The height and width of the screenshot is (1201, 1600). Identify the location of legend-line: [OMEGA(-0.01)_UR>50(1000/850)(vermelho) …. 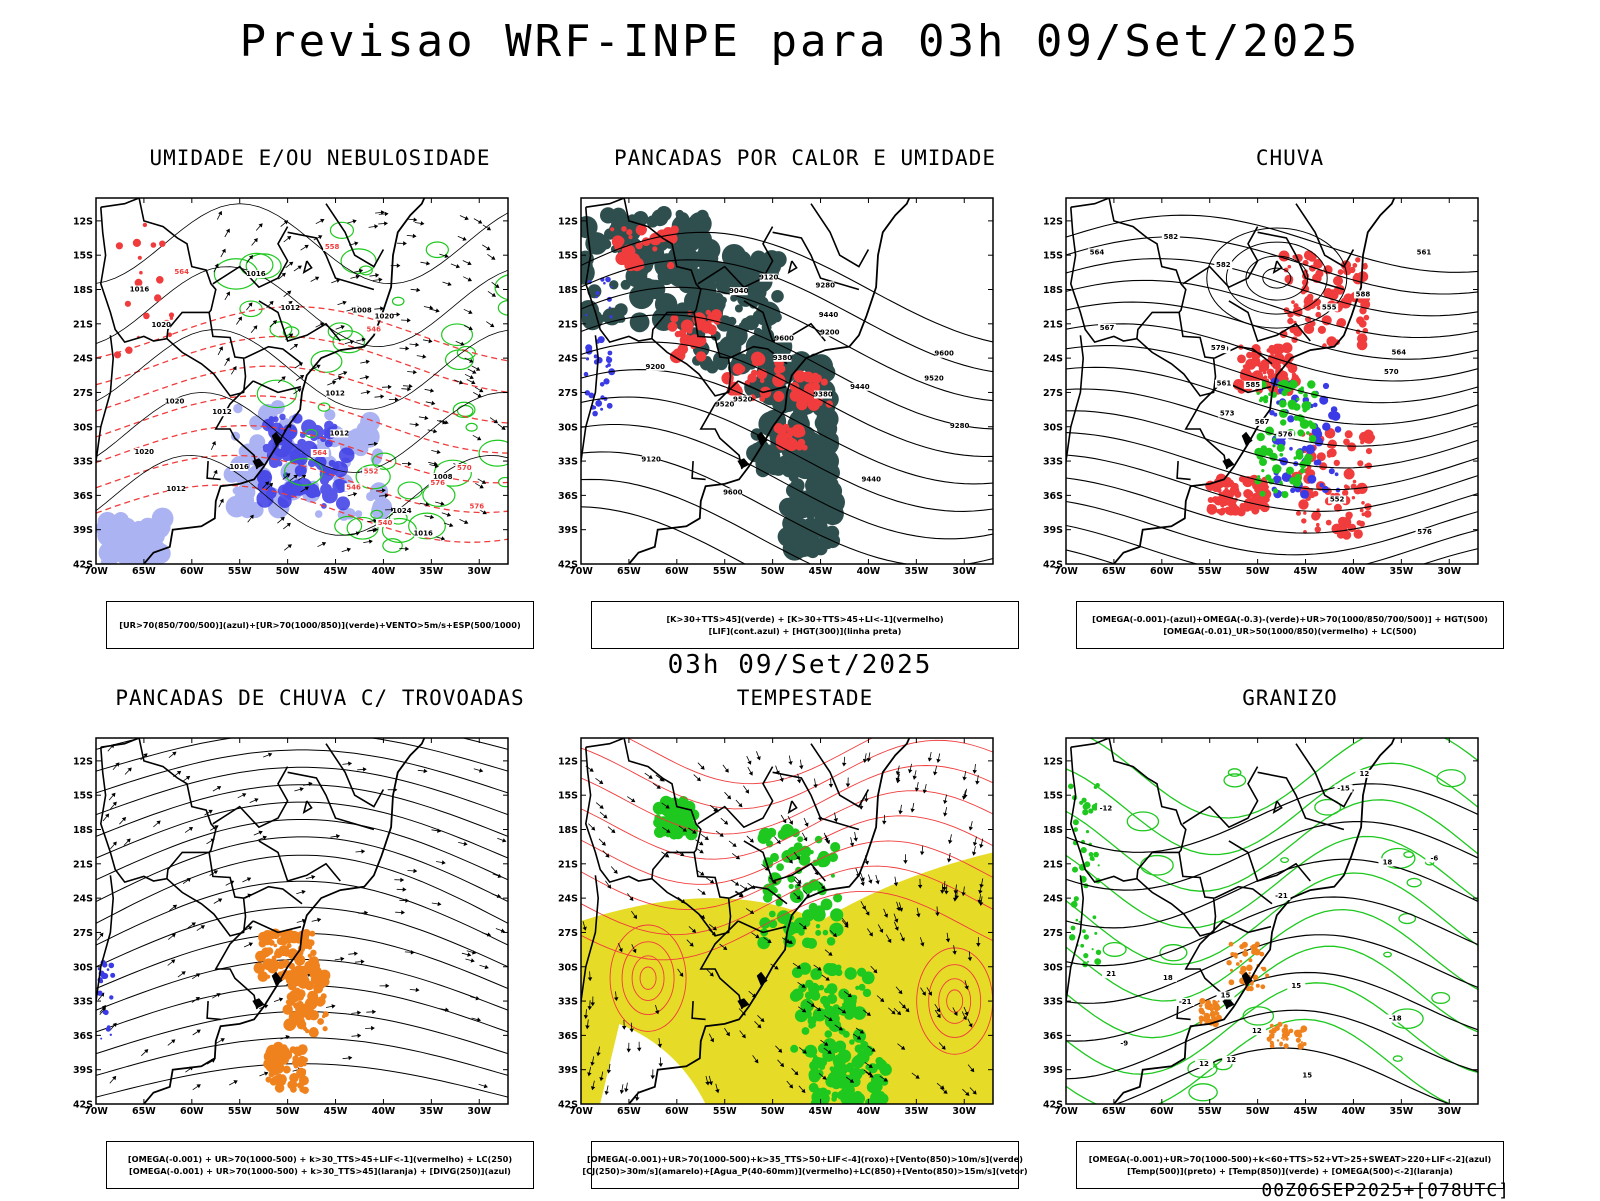
(1289, 631).